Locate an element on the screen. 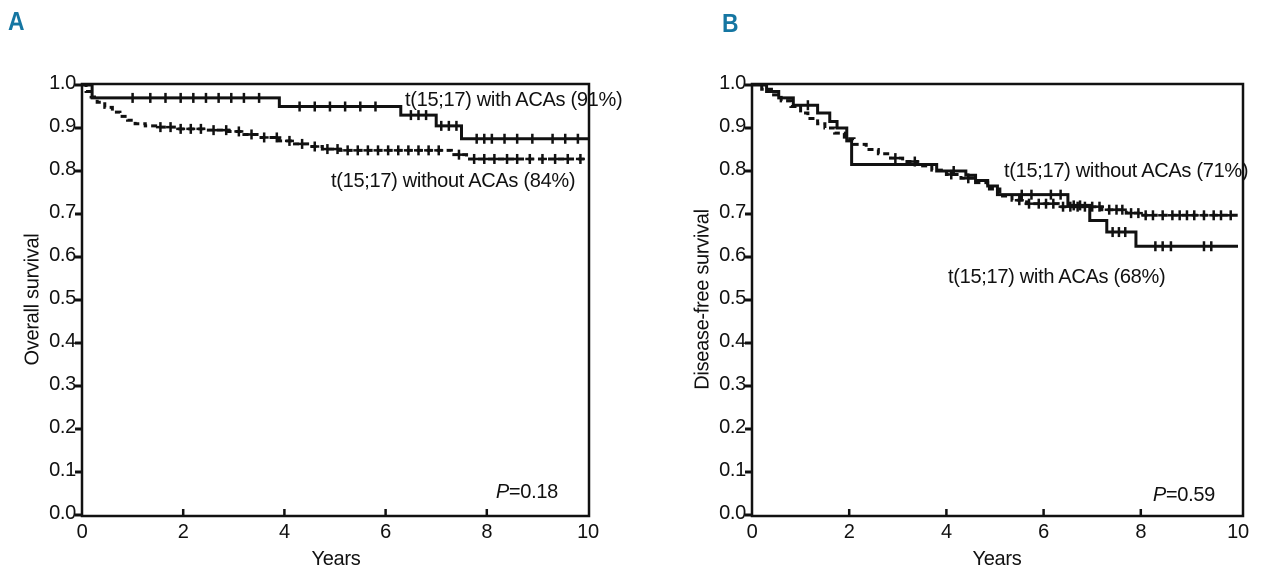 The width and height of the screenshot is (1280, 581). x-axis-title-years-b: Years is located at coordinates (997, 559).